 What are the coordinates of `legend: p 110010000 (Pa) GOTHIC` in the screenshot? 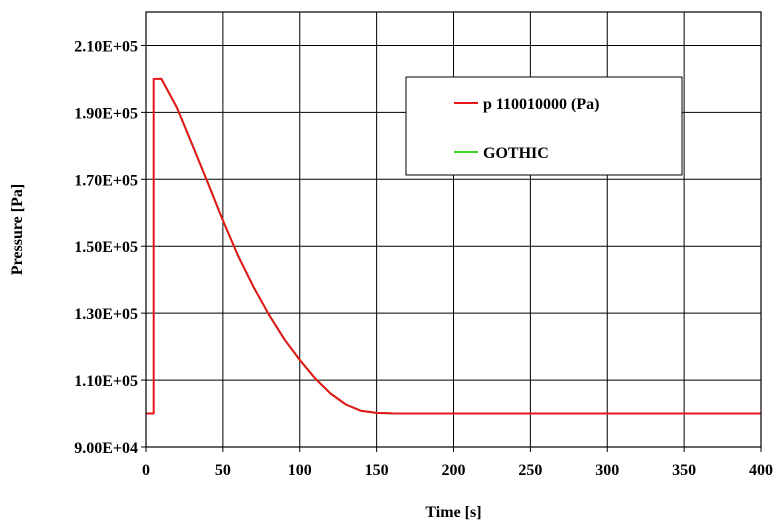 It's located at (544, 126).